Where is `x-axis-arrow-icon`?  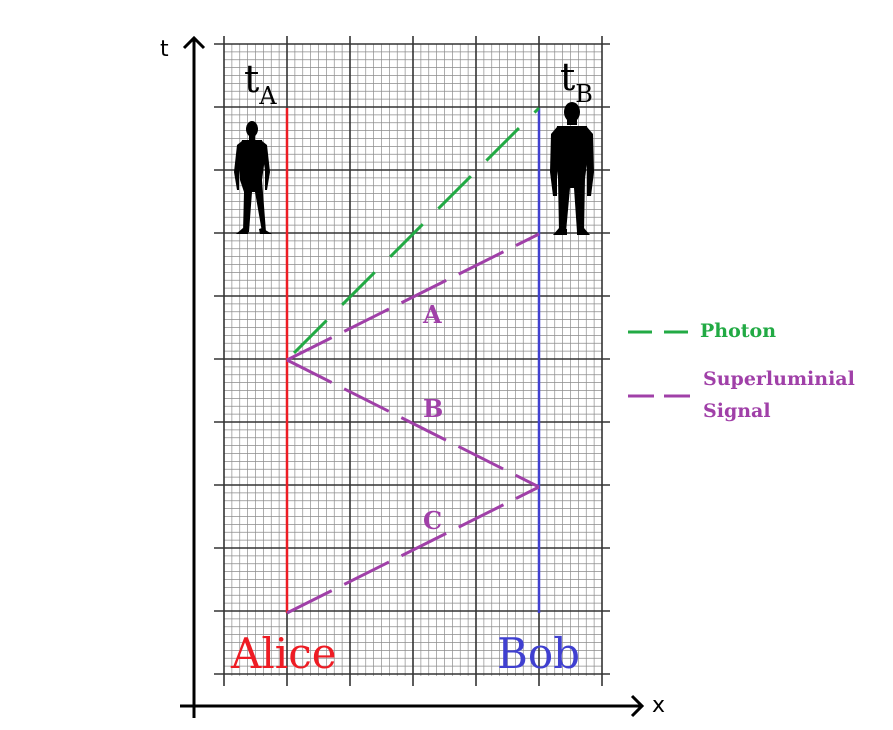 x-axis-arrow-icon is located at coordinates (637, 706).